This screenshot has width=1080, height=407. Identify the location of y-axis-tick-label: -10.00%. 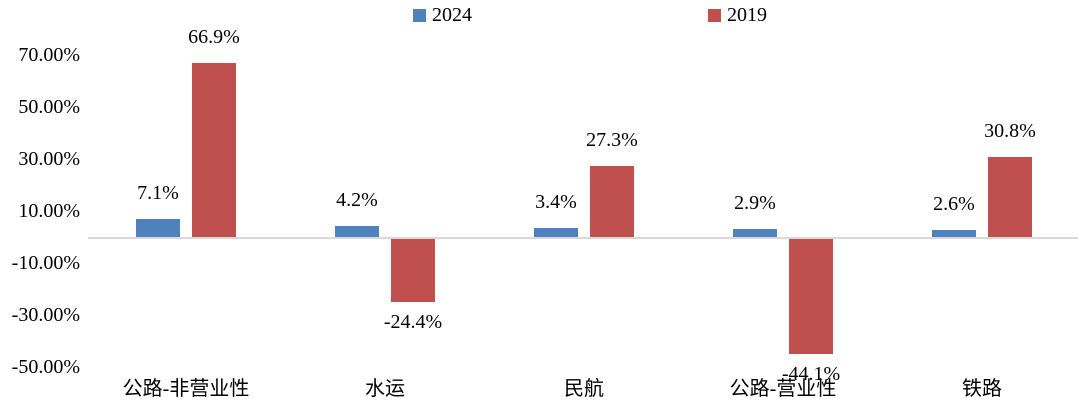
(45, 263).